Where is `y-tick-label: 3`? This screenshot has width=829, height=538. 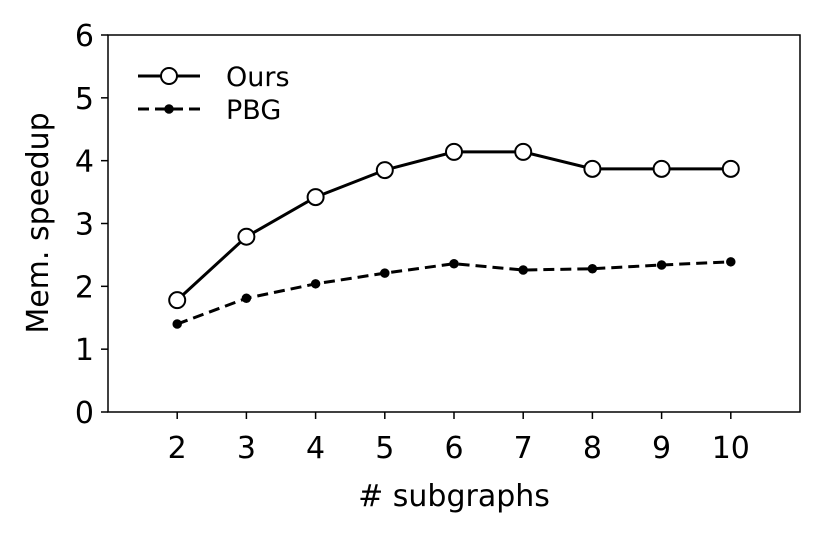
y-tick-label: 3 is located at coordinates (84, 225).